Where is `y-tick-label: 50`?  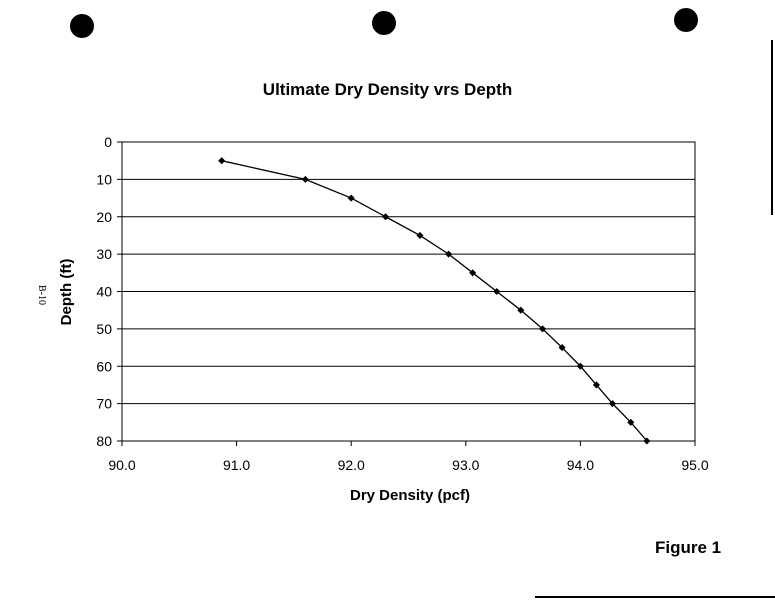 y-tick-label: 50 is located at coordinates (104, 329).